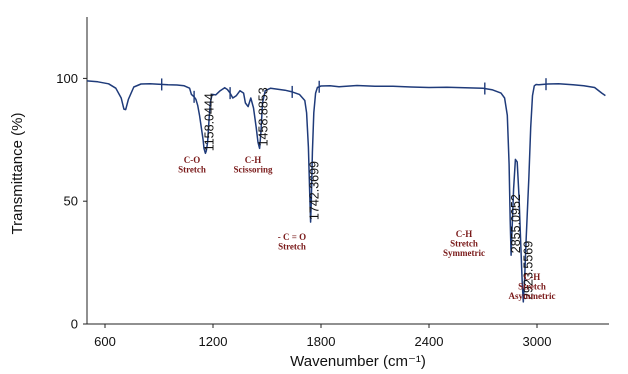  What do you see at coordinates (74, 324) in the screenshot?
I see `y-tick-label: 0` at bounding box center [74, 324].